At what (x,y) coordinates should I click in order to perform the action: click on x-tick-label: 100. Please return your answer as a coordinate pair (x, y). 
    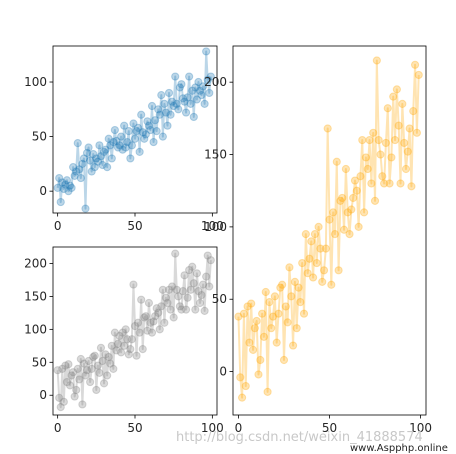
    Looking at the image, I should click on (420, 428).